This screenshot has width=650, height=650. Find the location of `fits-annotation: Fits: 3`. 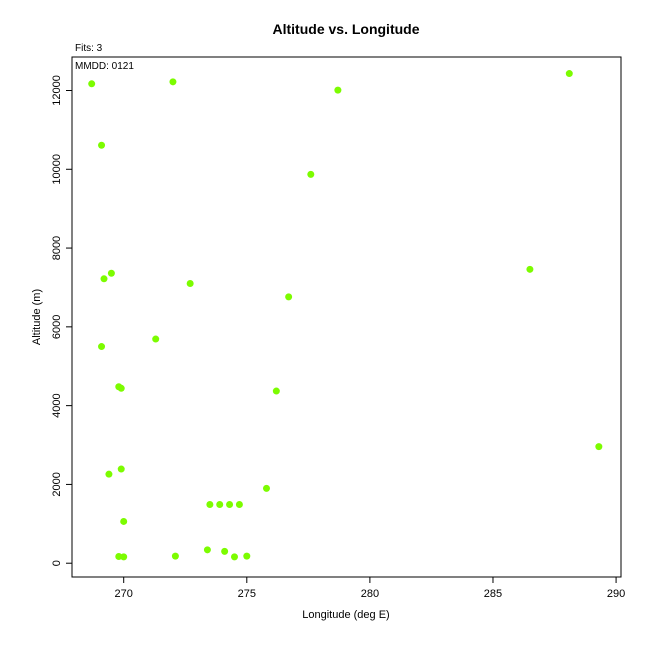

fits-annotation: Fits: 3 is located at coordinates (89, 48).